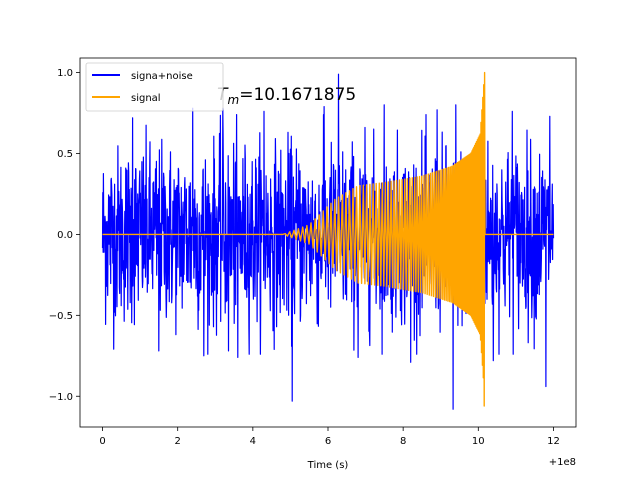 This screenshot has width=640, height=480. I want to click on x-tick-label: 12, so click(553, 441).